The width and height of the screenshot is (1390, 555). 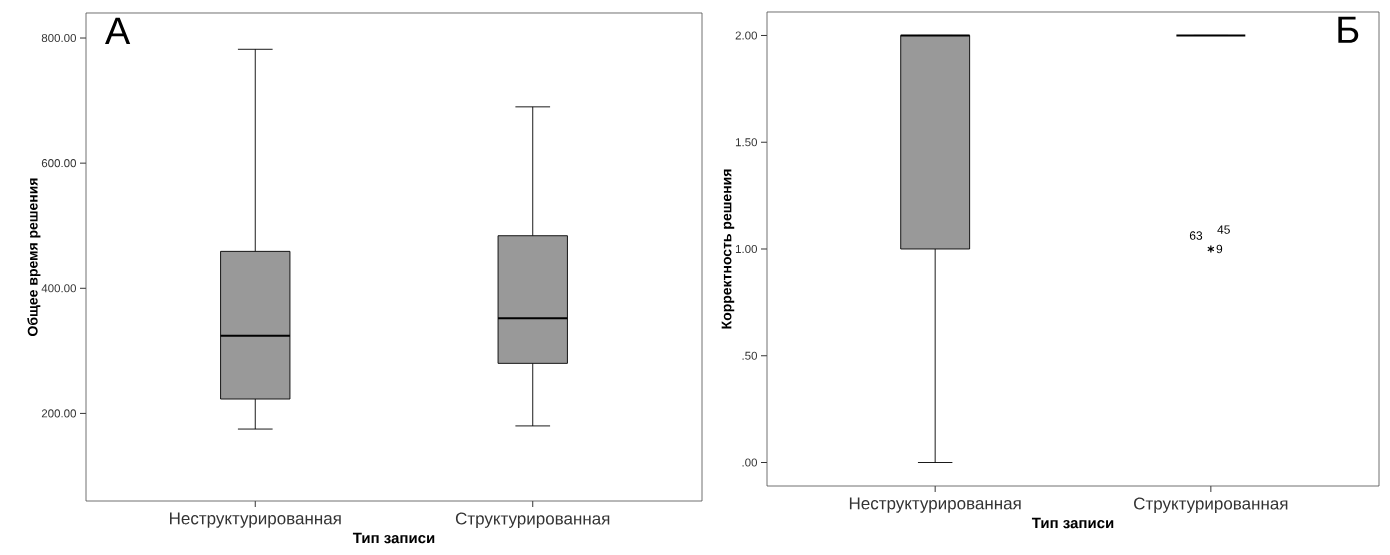 What do you see at coordinates (750, 355) in the screenshot?
I see `y-tick-label: .50` at bounding box center [750, 355].